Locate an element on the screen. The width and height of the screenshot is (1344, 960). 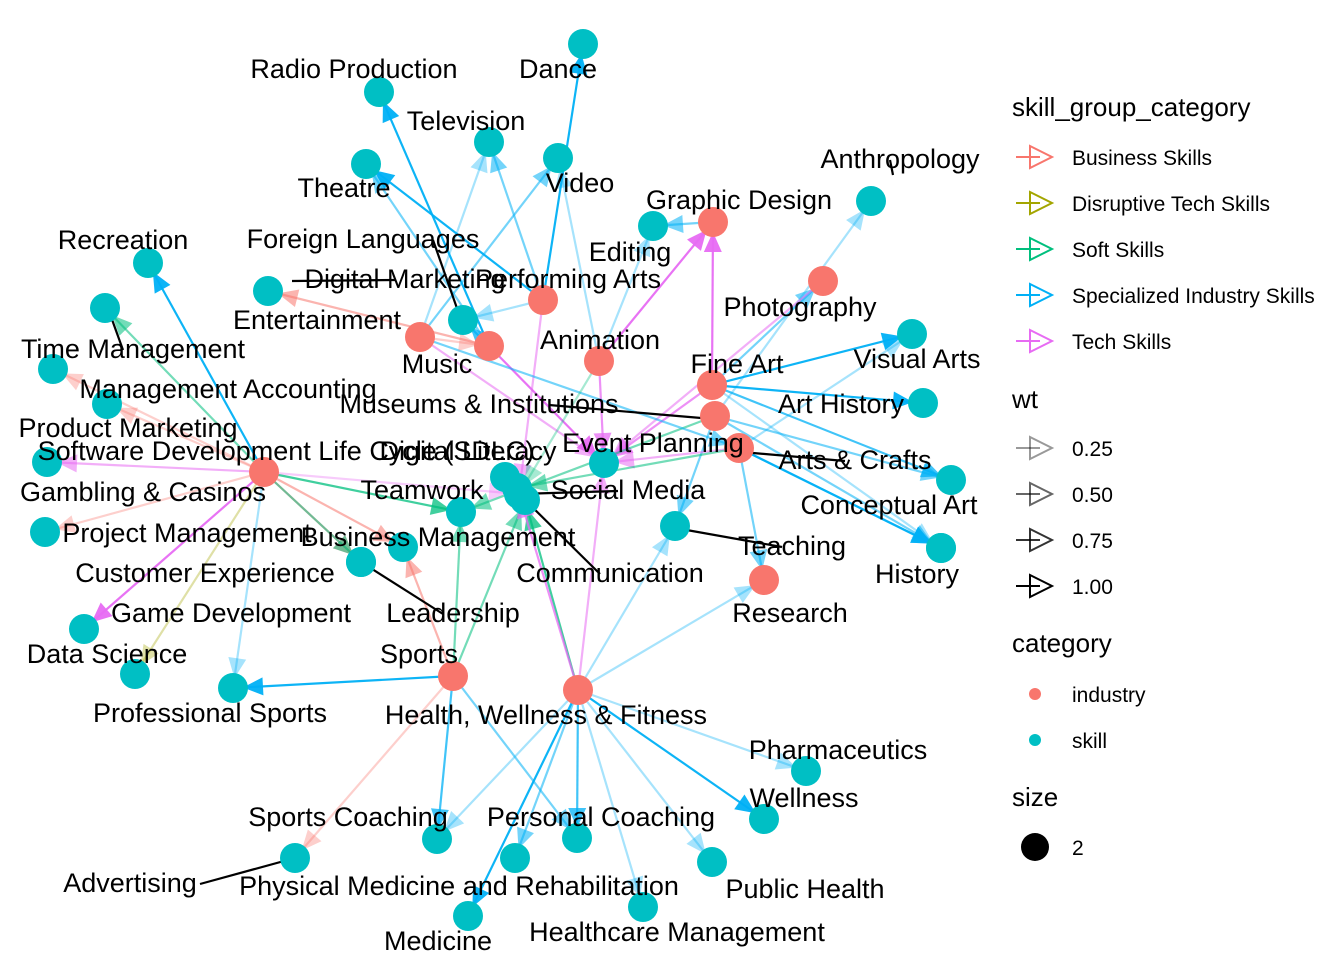
node-label-gambling: Gambling & Casinos is located at coordinates (143, 492).